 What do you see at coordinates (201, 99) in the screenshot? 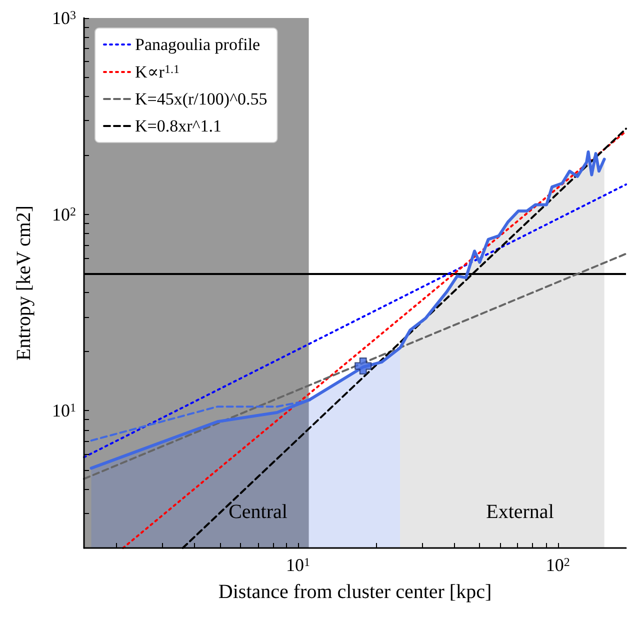
I see `legend-label: K=45x(r/100)^0.55` at bounding box center [201, 99].